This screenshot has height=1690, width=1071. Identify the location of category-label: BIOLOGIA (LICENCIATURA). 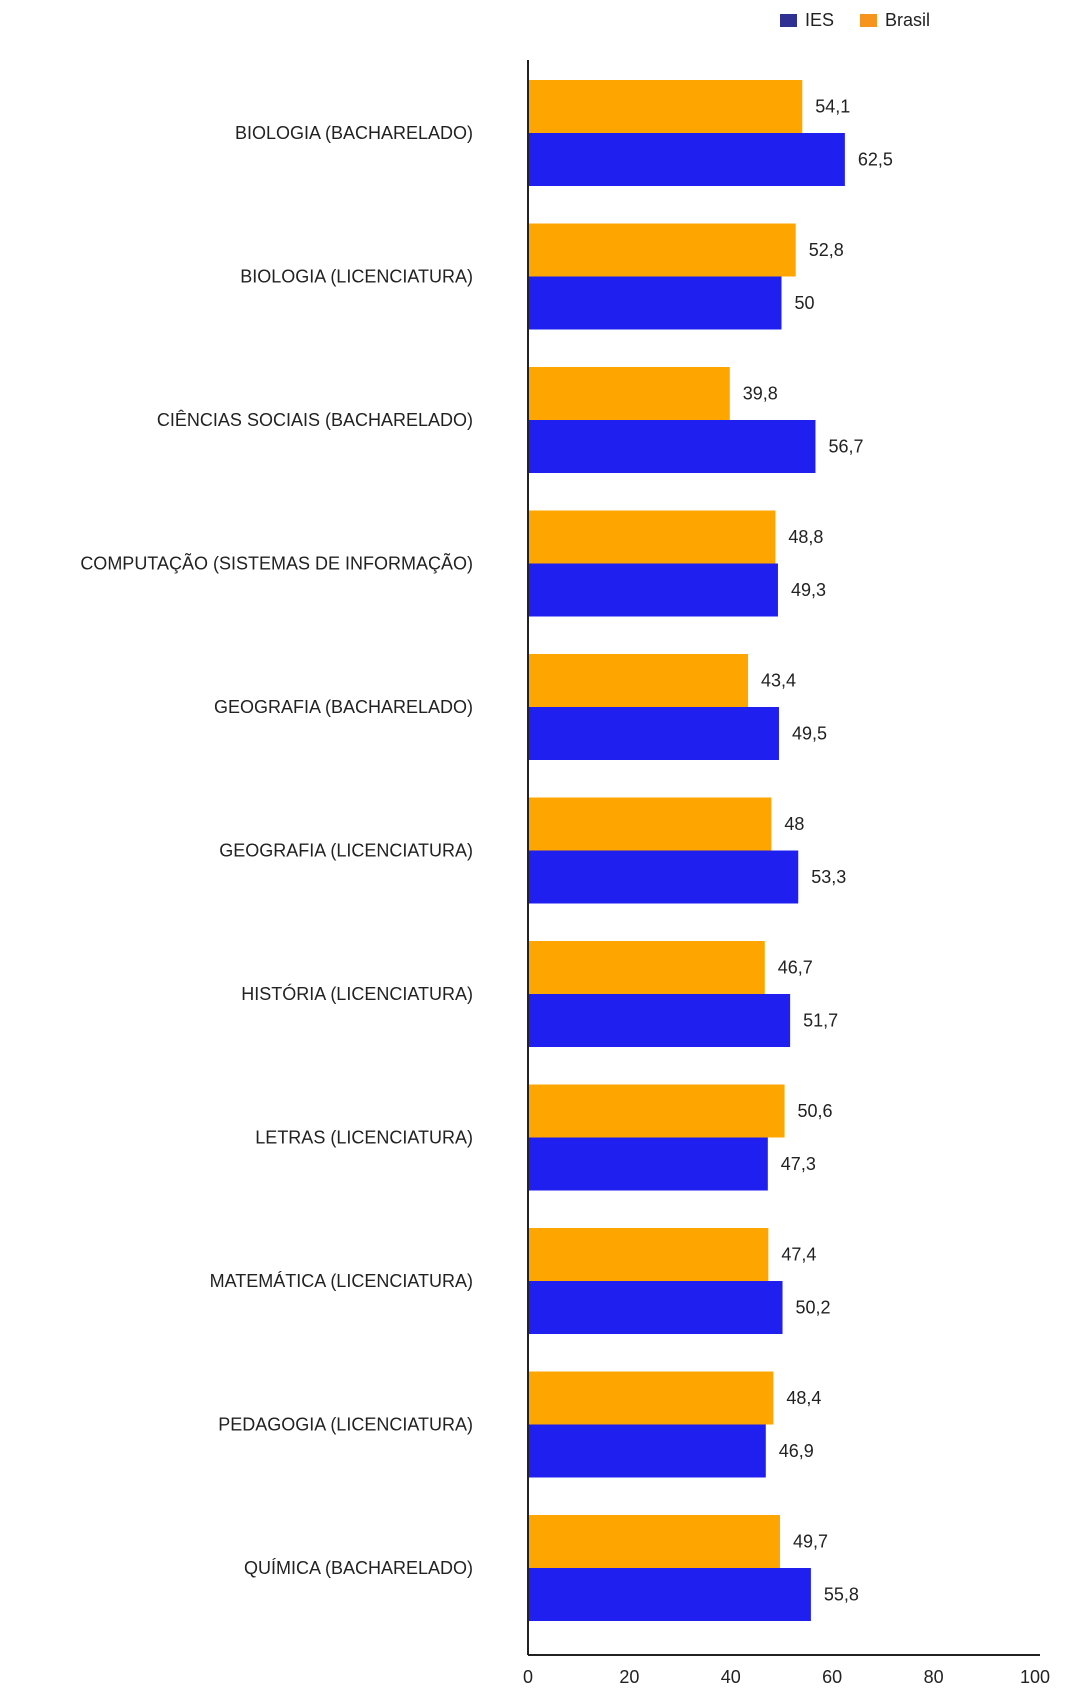
(356, 277).